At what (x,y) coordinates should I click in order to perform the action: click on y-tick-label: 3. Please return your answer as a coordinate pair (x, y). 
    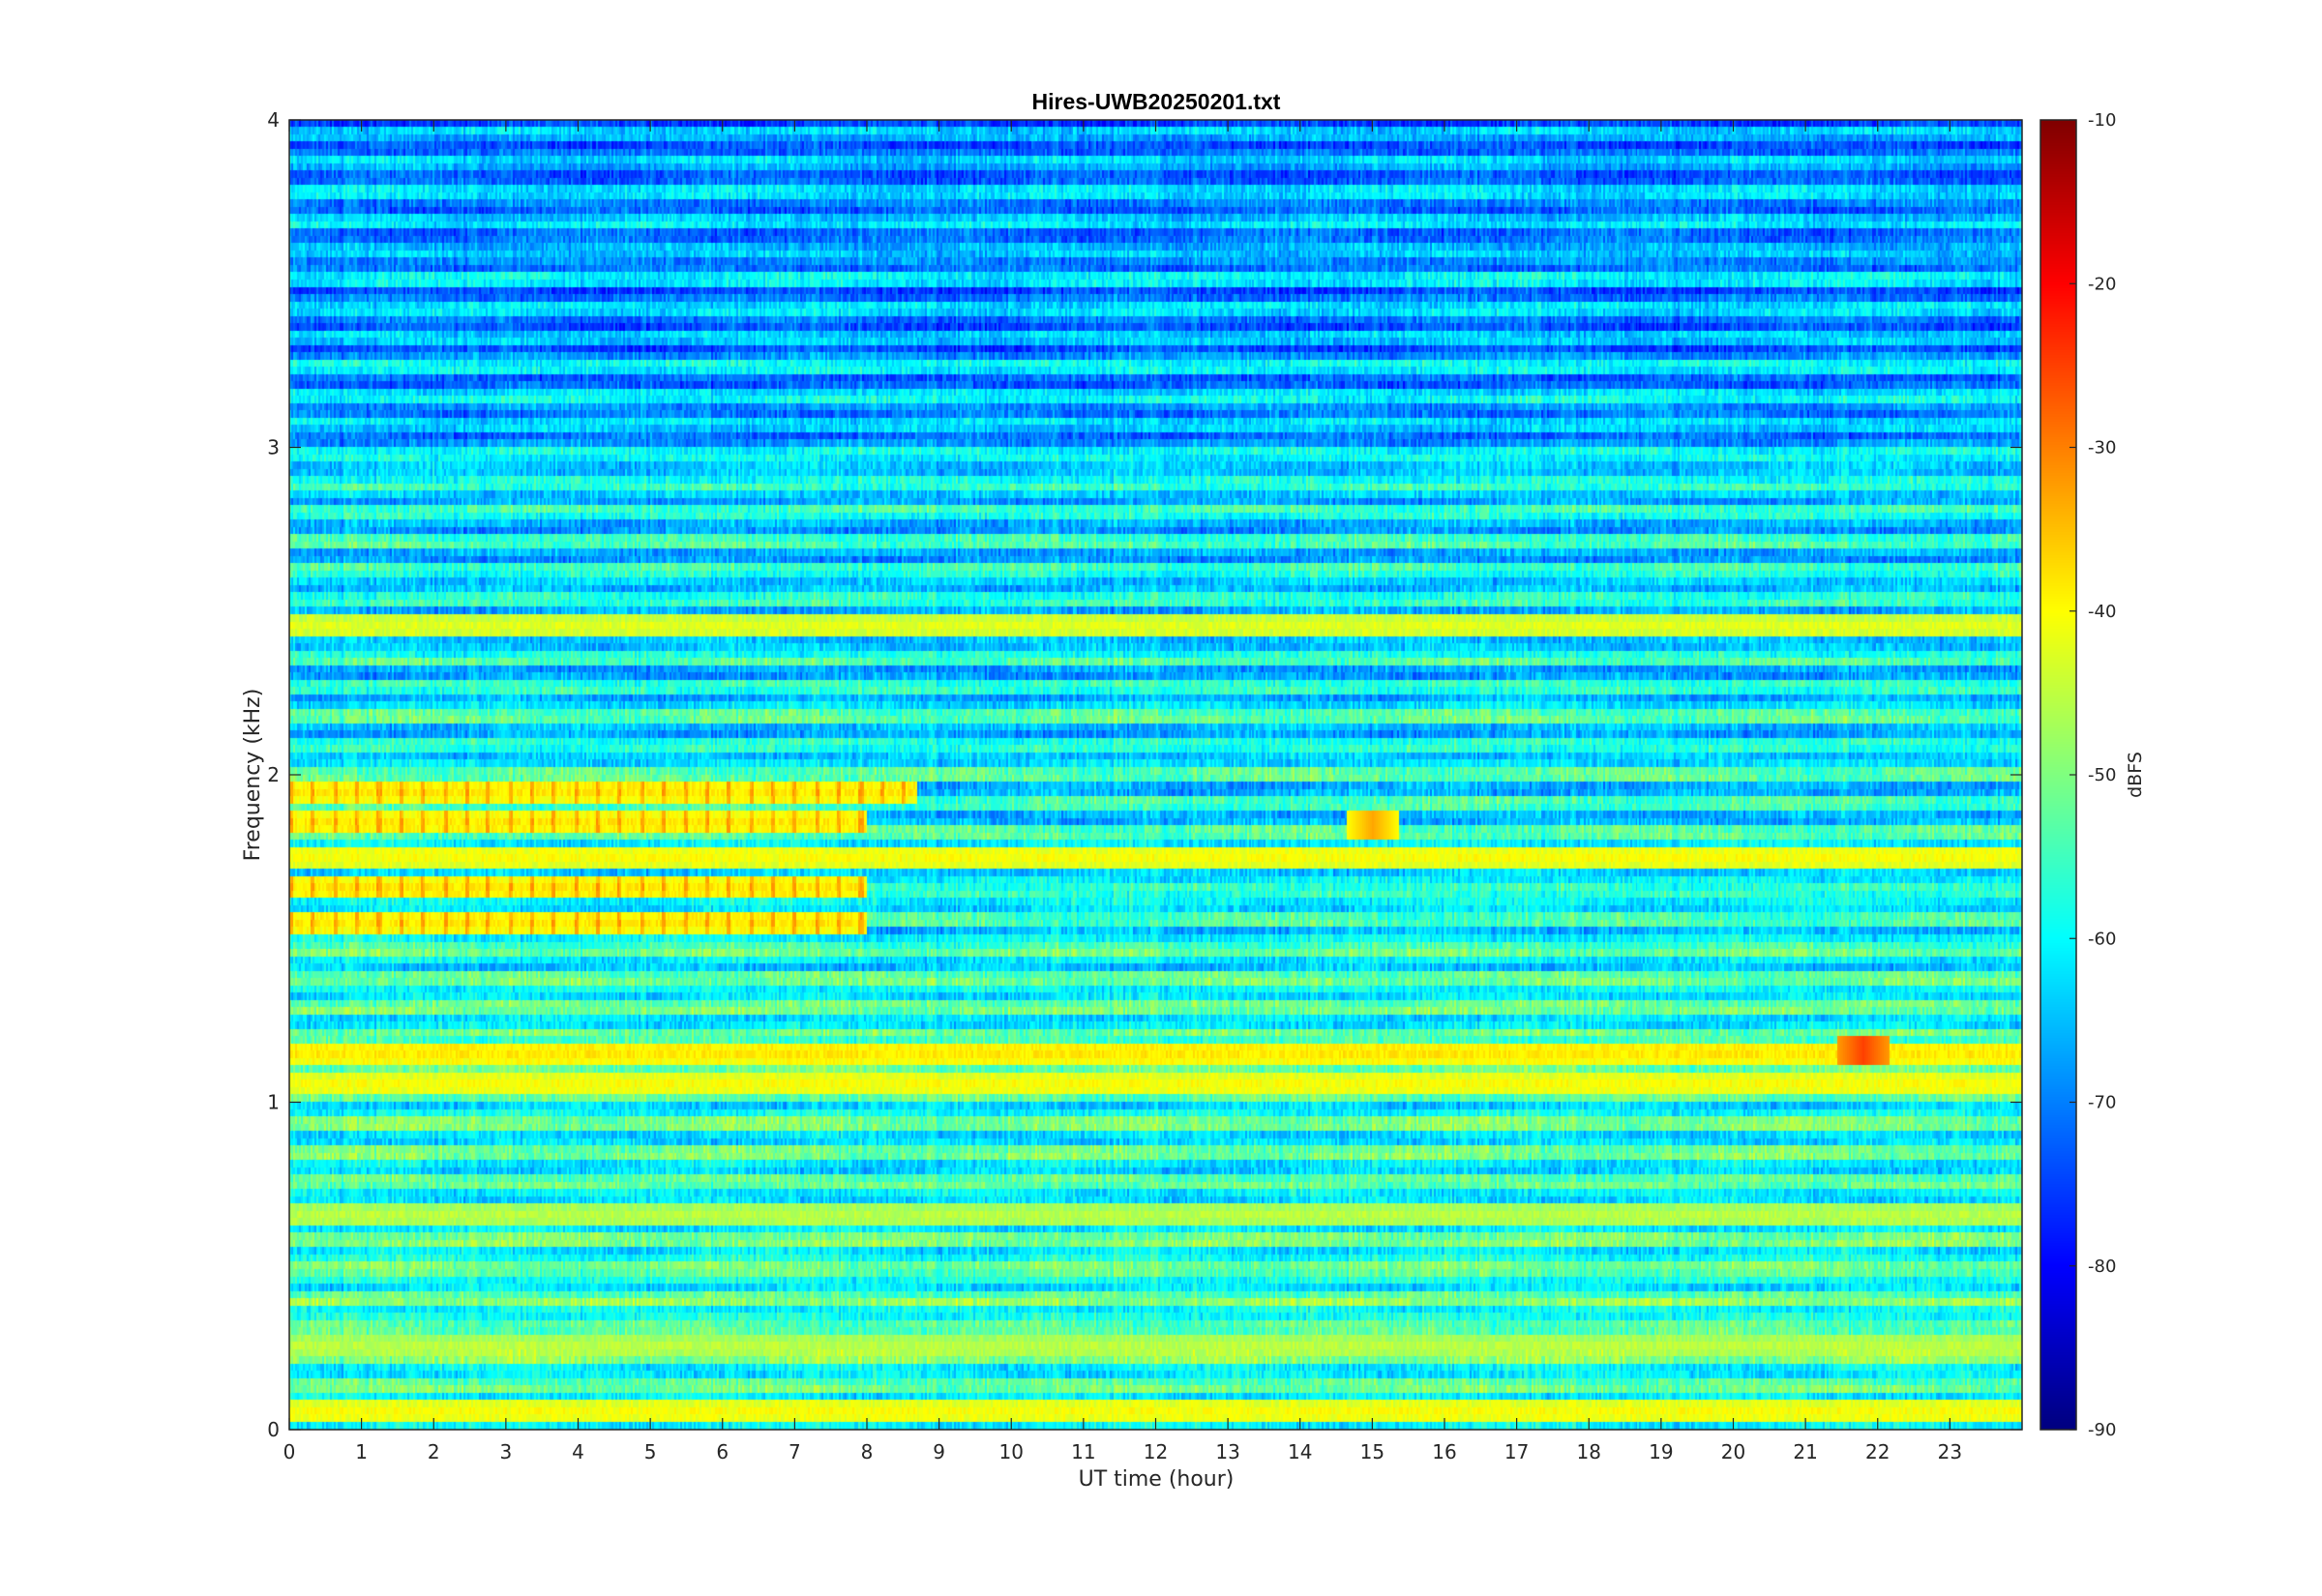
    Looking at the image, I should click on (273, 447).